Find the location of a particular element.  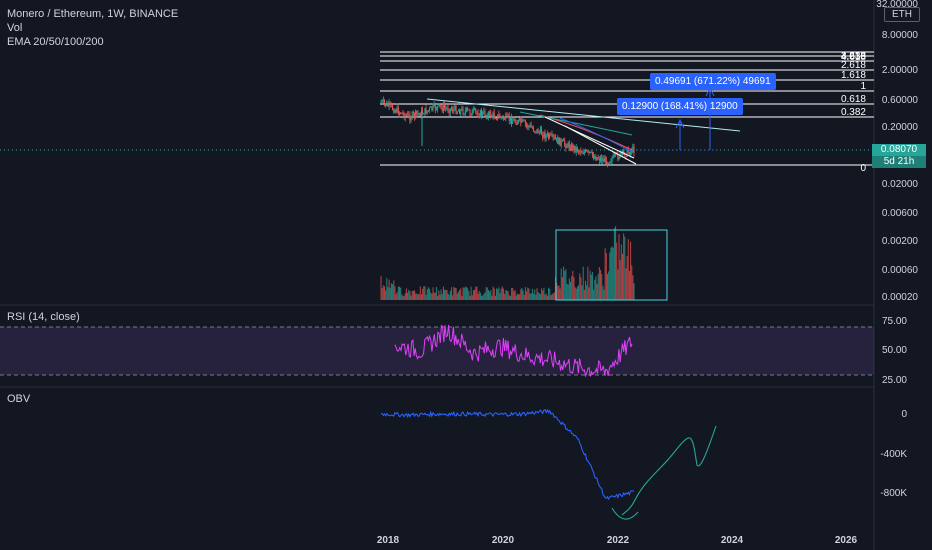

channel-line-upper is located at coordinates (589, 137).